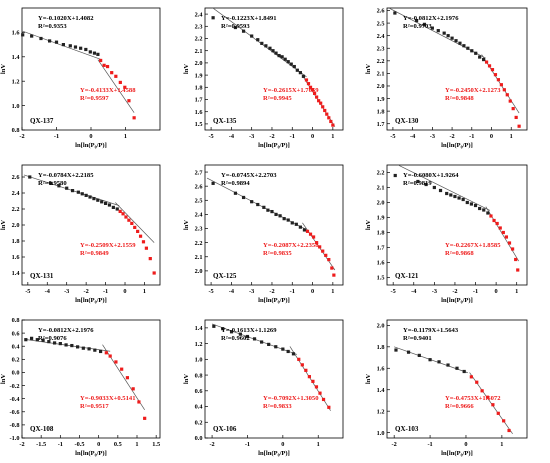 The image size is (550, 463). What do you see at coordinates (473, 398) in the screenshot?
I see `red-fit-equation: Y=-0.4753X+1.6072` at bounding box center [473, 398].